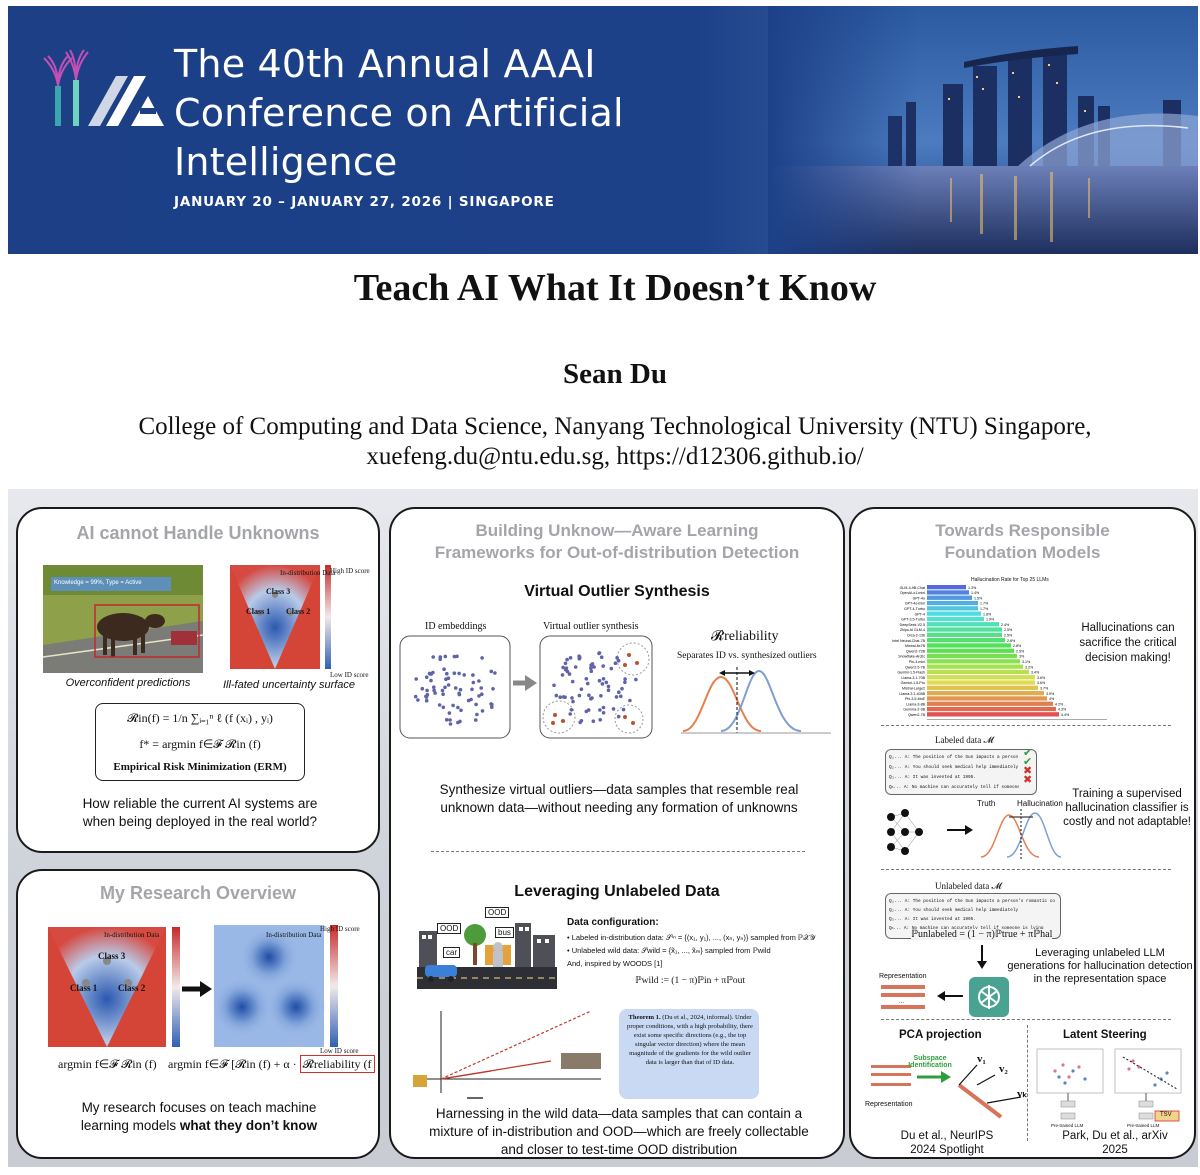 This screenshot has width=1200, height=1175. I want to click on chart-category-label: Gemini-1.5-Flash, so click(911, 673).